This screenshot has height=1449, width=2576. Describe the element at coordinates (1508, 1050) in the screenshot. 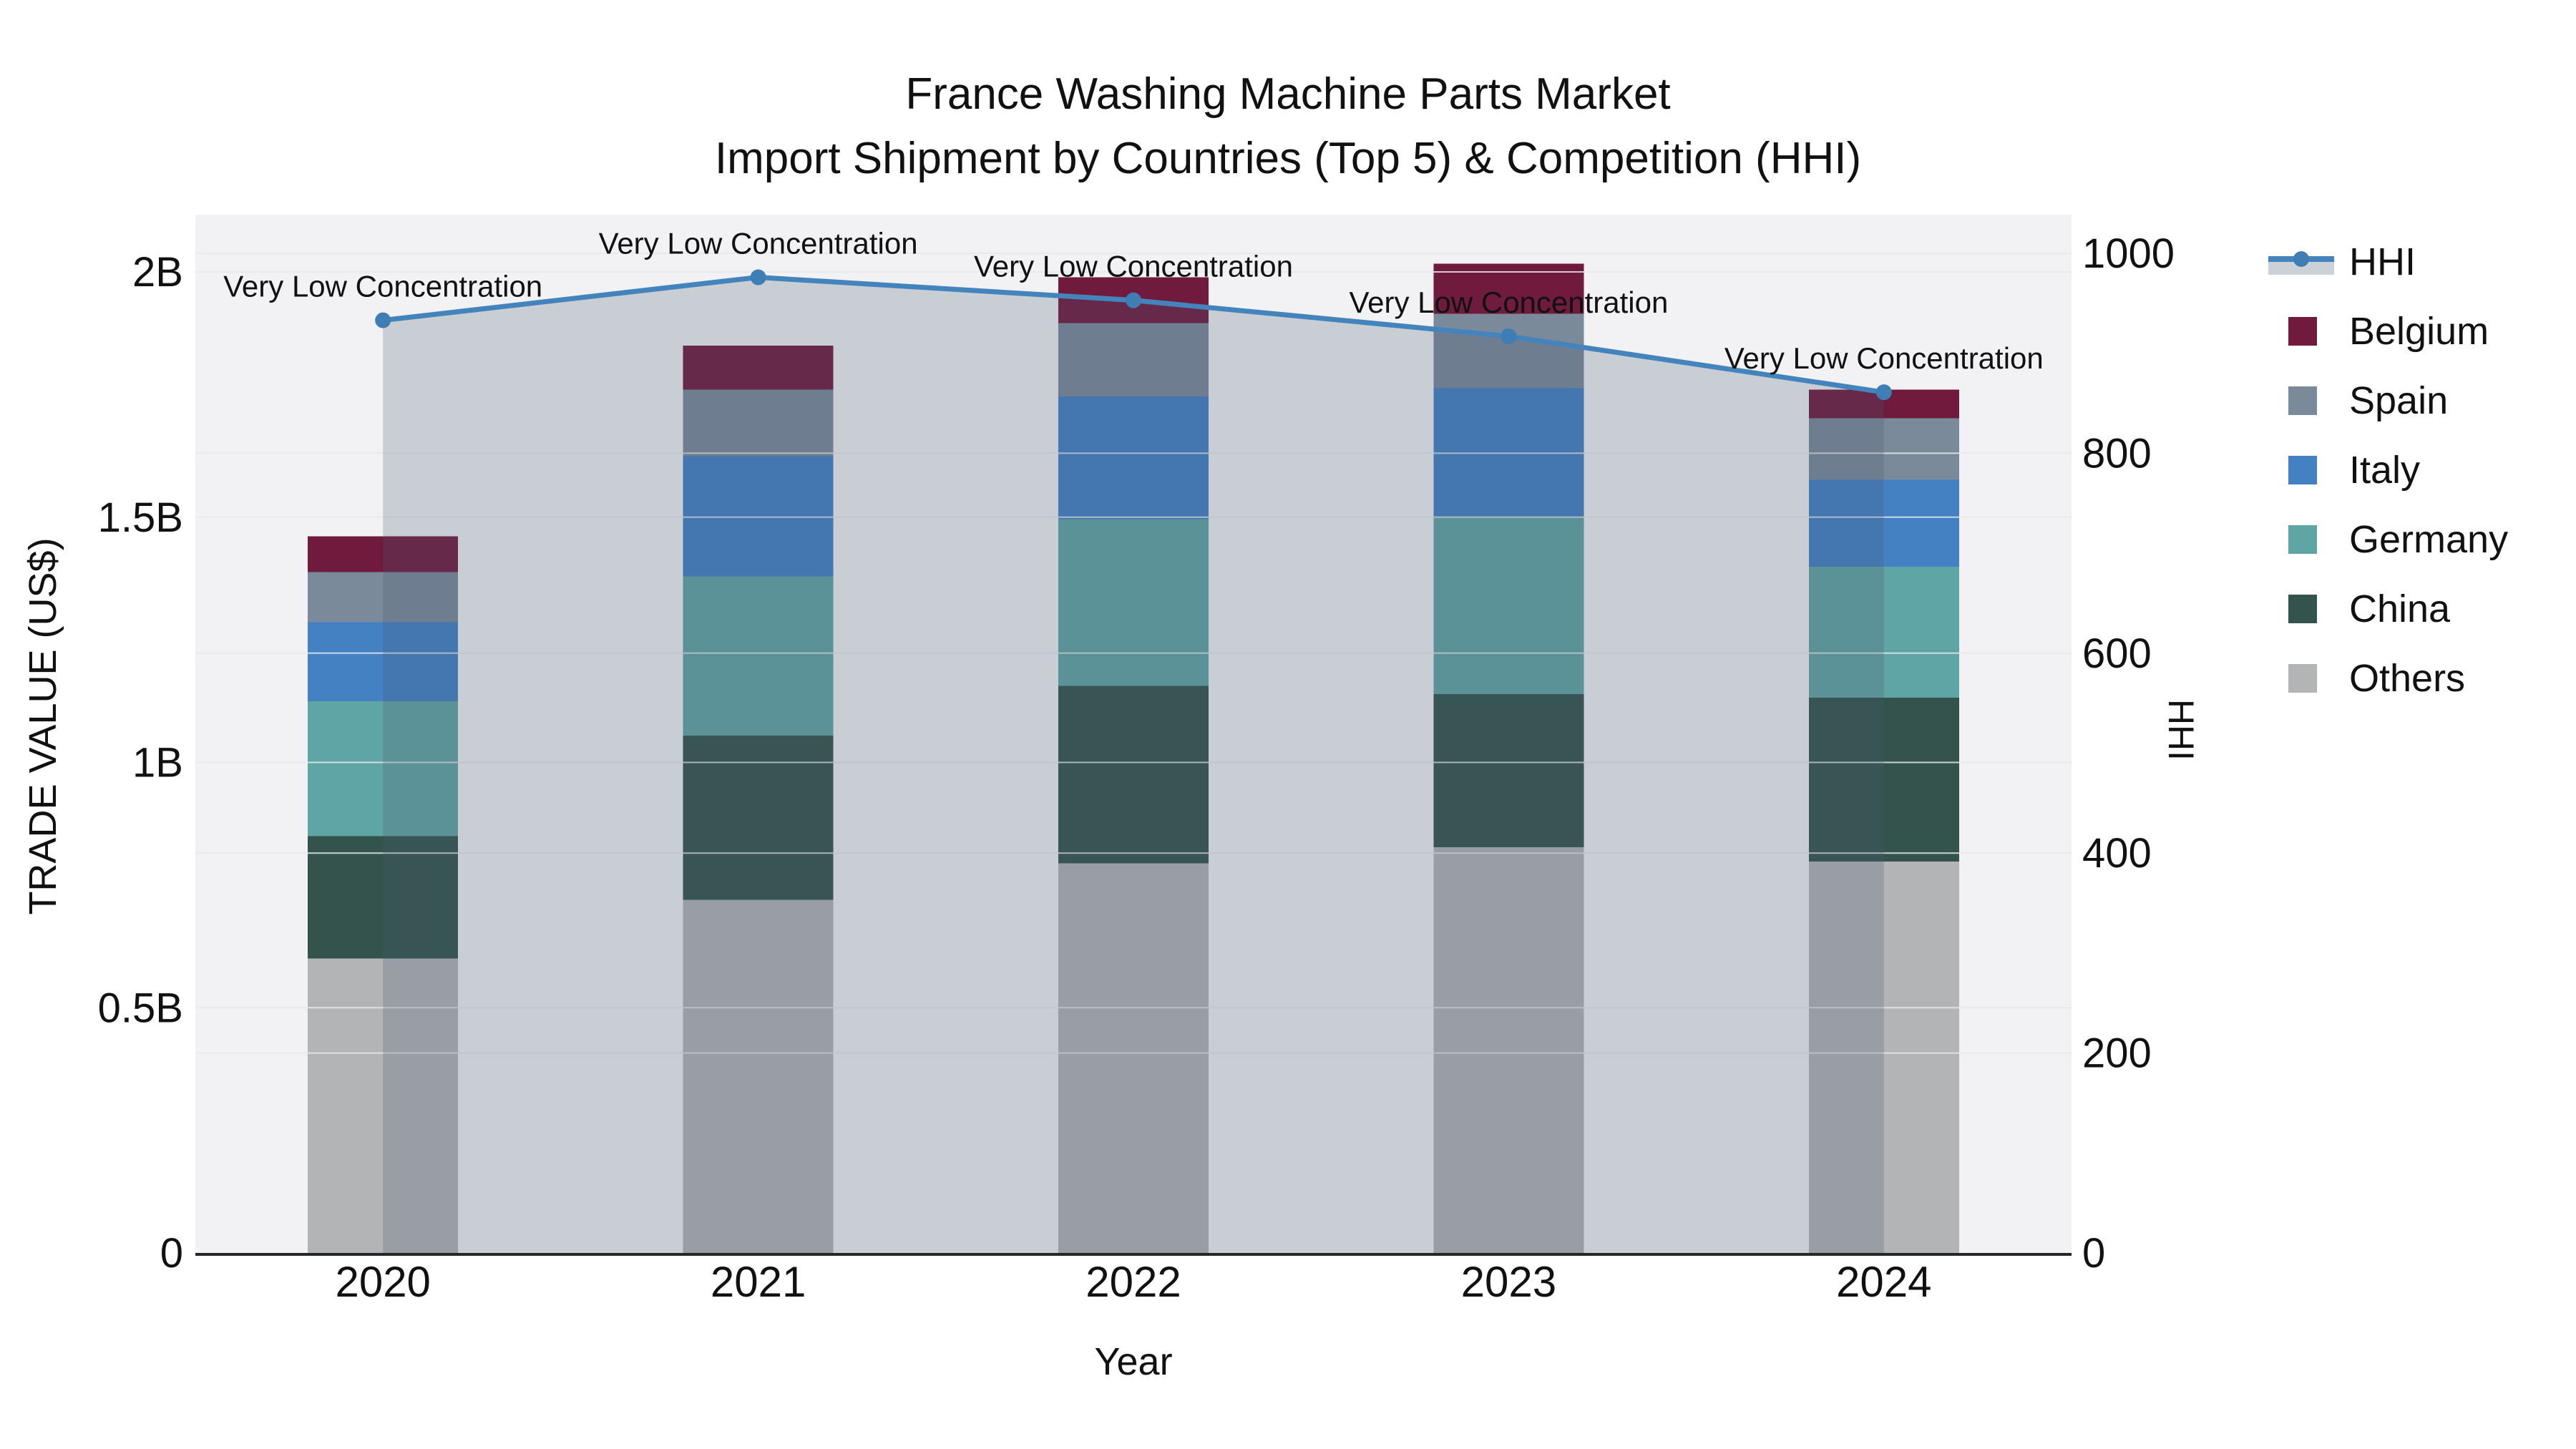

I see `bar-segment-others-2023` at that location.